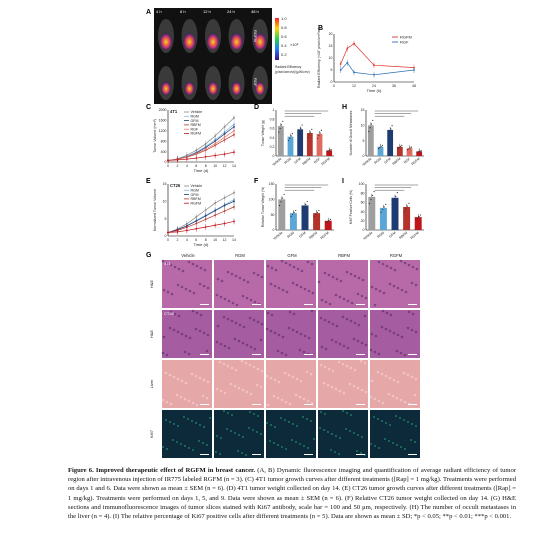 The width and height of the screenshot is (554, 551). Describe the element at coordinates (151, 334) in the screenshot. I see `row-label: H&E` at that location.